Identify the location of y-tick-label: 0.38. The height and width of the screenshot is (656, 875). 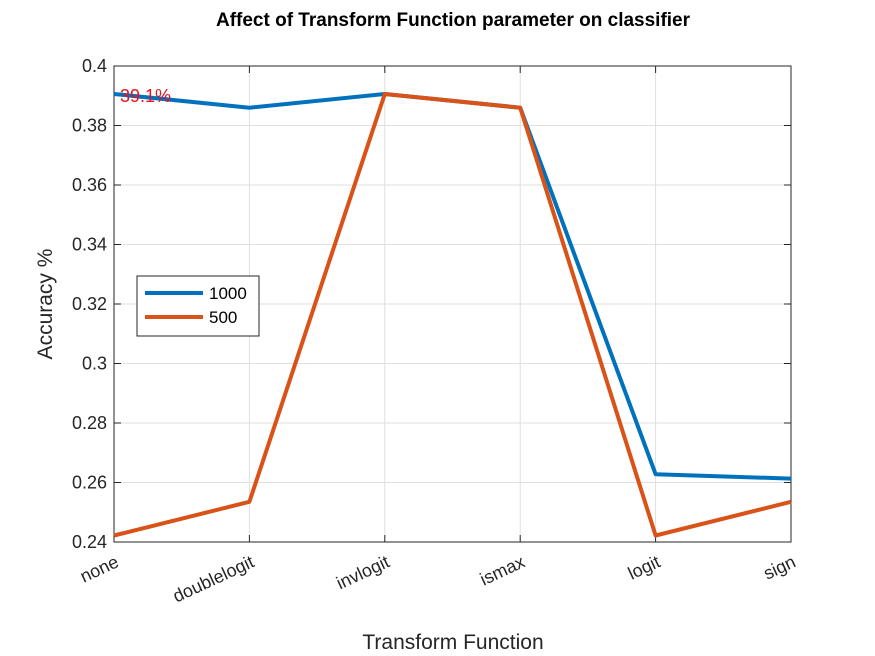
(89, 126).